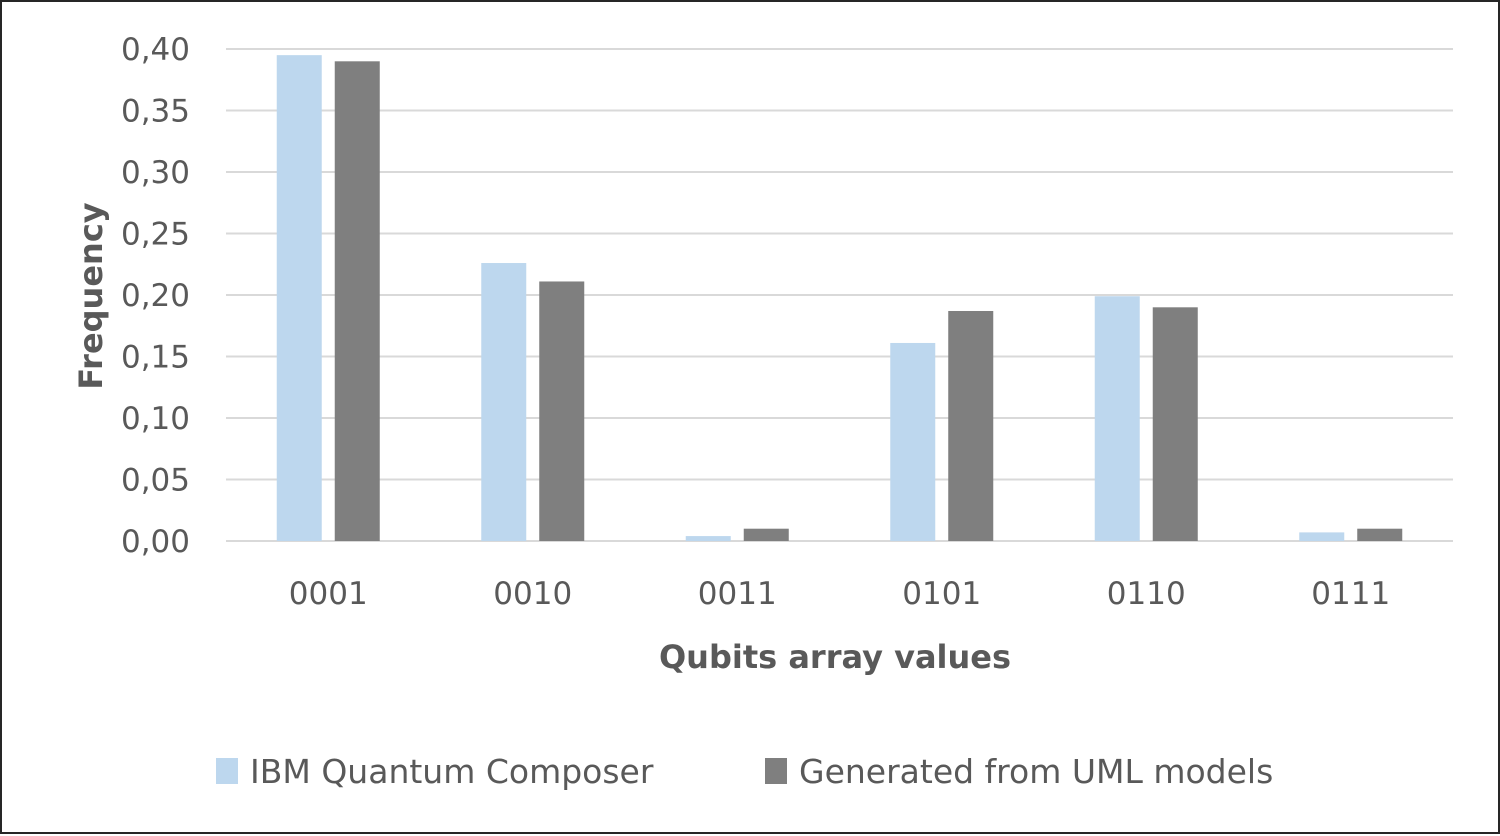 The height and width of the screenshot is (836, 1500). What do you see at coordinates (328, 594) in the screenshot?
I see `x-tick-label: 0001` at bounding box center [328, 594].